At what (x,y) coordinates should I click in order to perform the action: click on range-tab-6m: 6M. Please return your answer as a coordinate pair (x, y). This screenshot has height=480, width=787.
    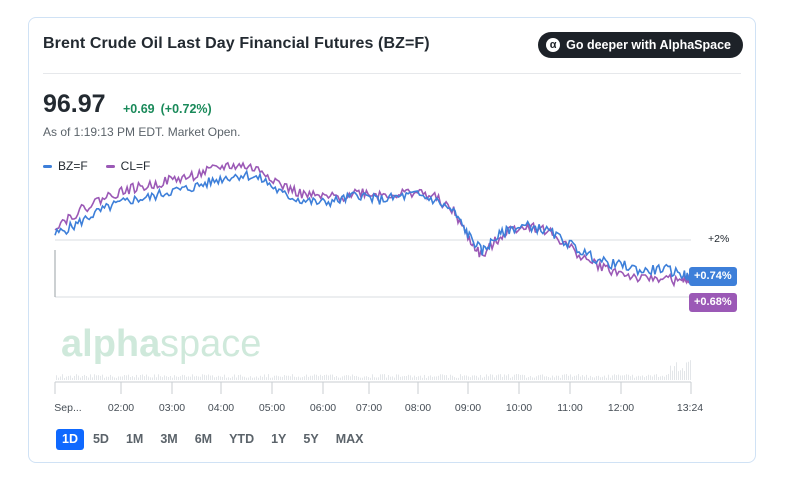
    Looking at the image, I should click on (203, 439).